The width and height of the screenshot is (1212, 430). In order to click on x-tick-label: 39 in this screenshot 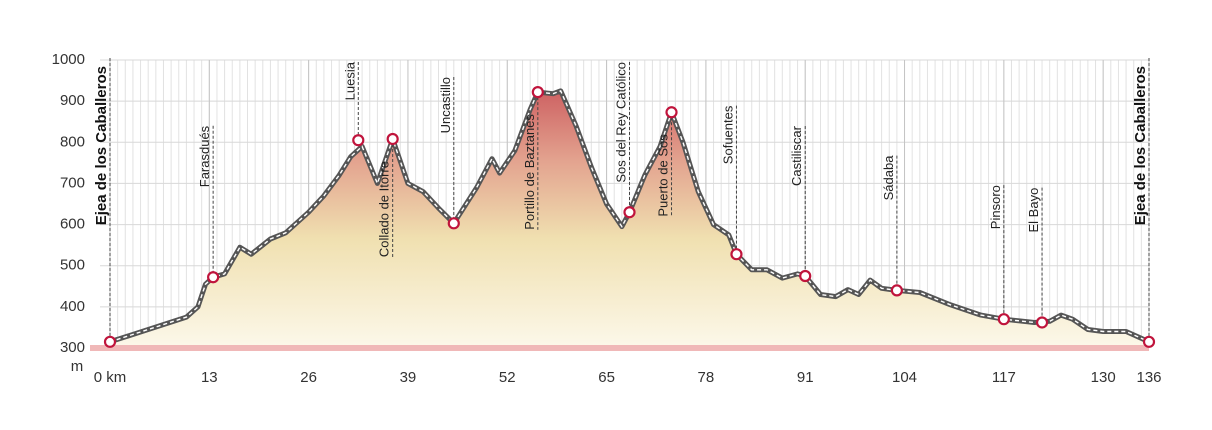, I will do `click(408, 377)`.